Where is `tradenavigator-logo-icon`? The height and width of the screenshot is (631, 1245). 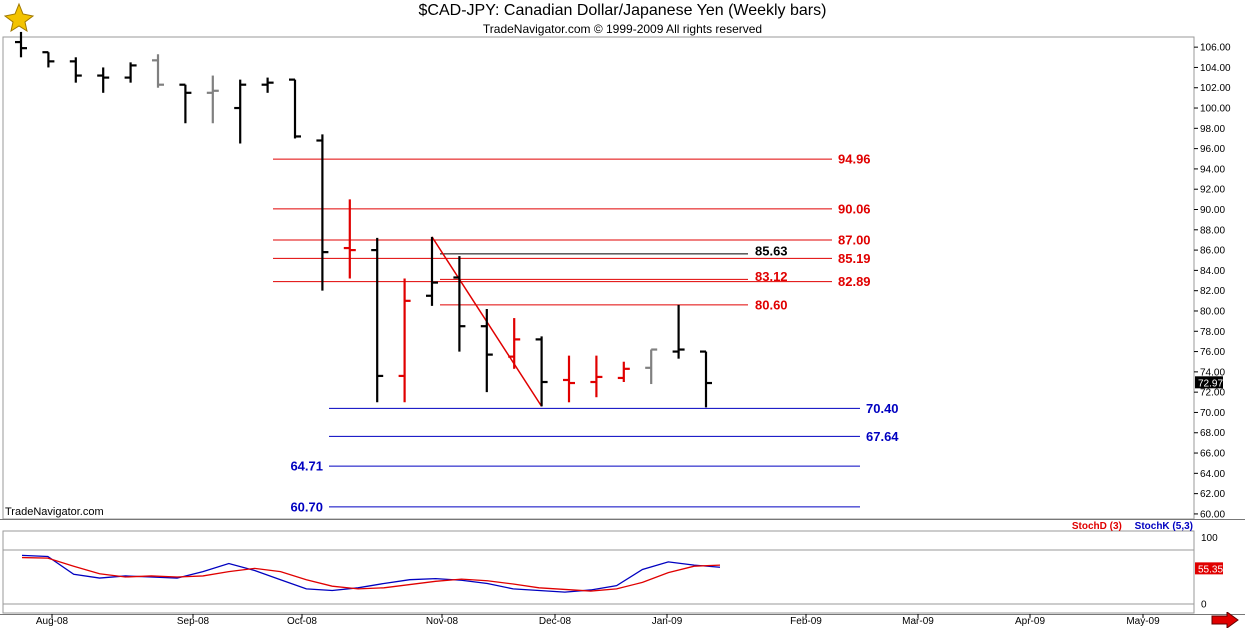 tradenavigator-logo-icon is located at coordinates (19, 17).